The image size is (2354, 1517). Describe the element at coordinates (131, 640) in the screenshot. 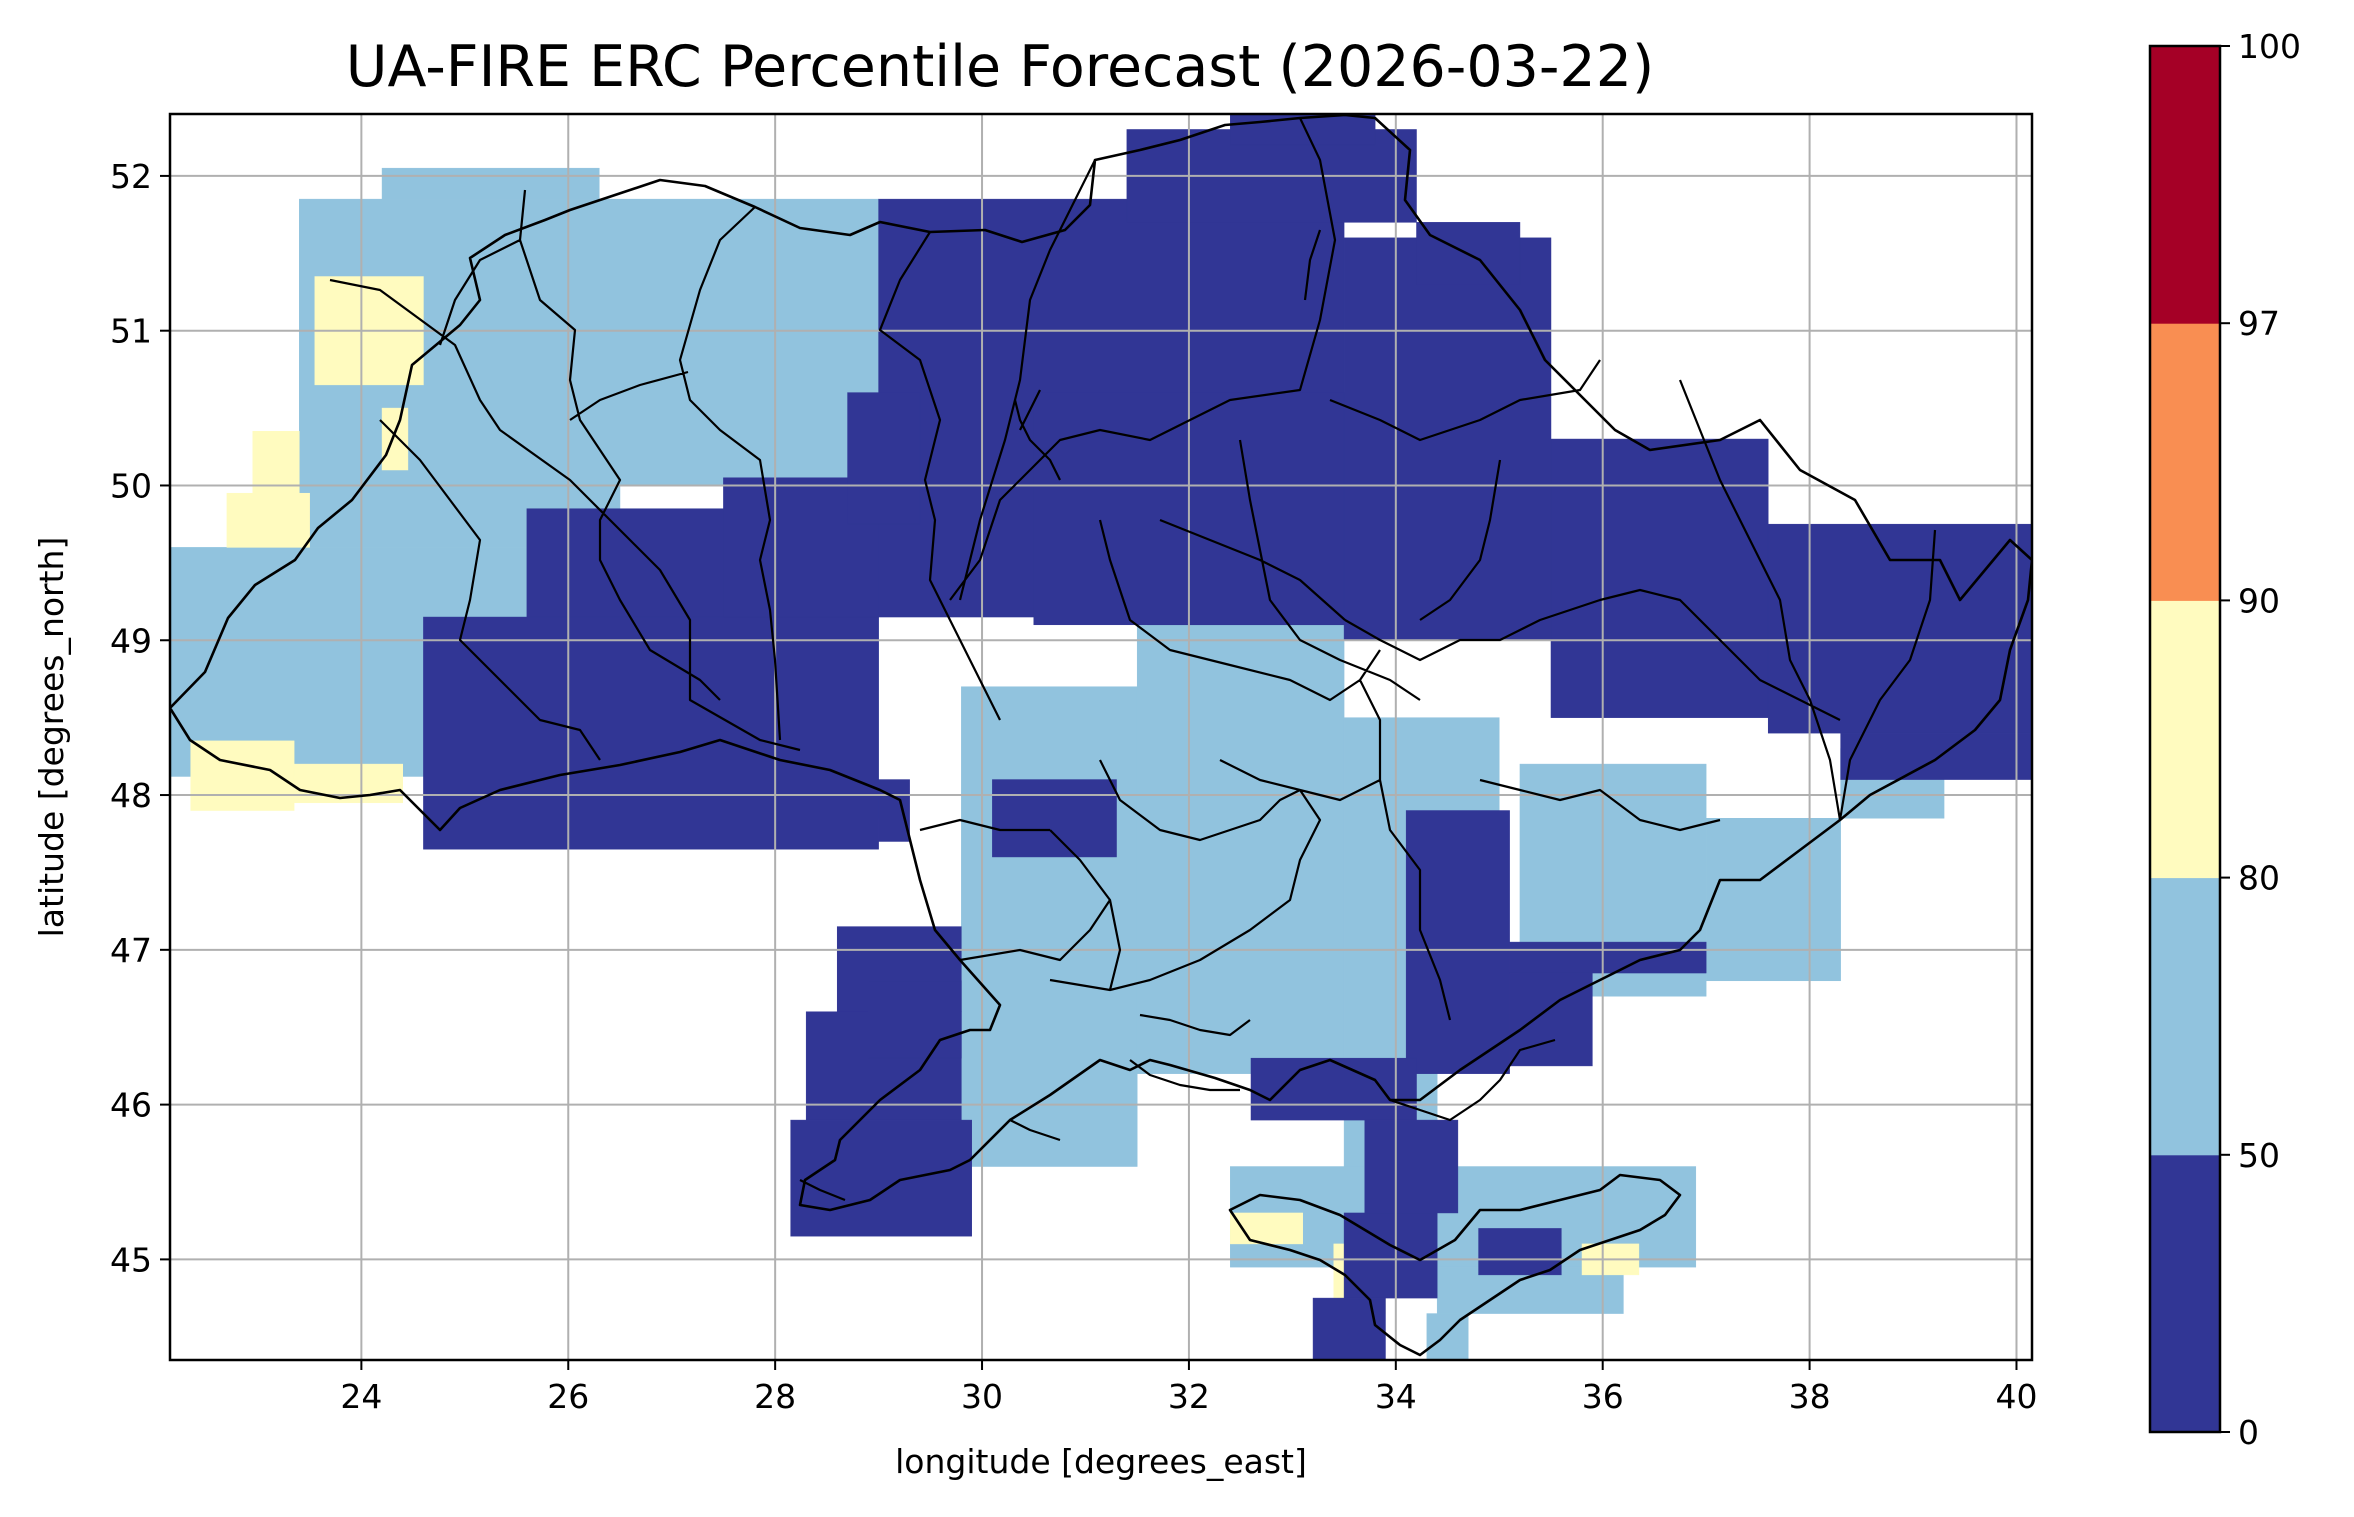

I see `y-tick-label: 49` at that location.